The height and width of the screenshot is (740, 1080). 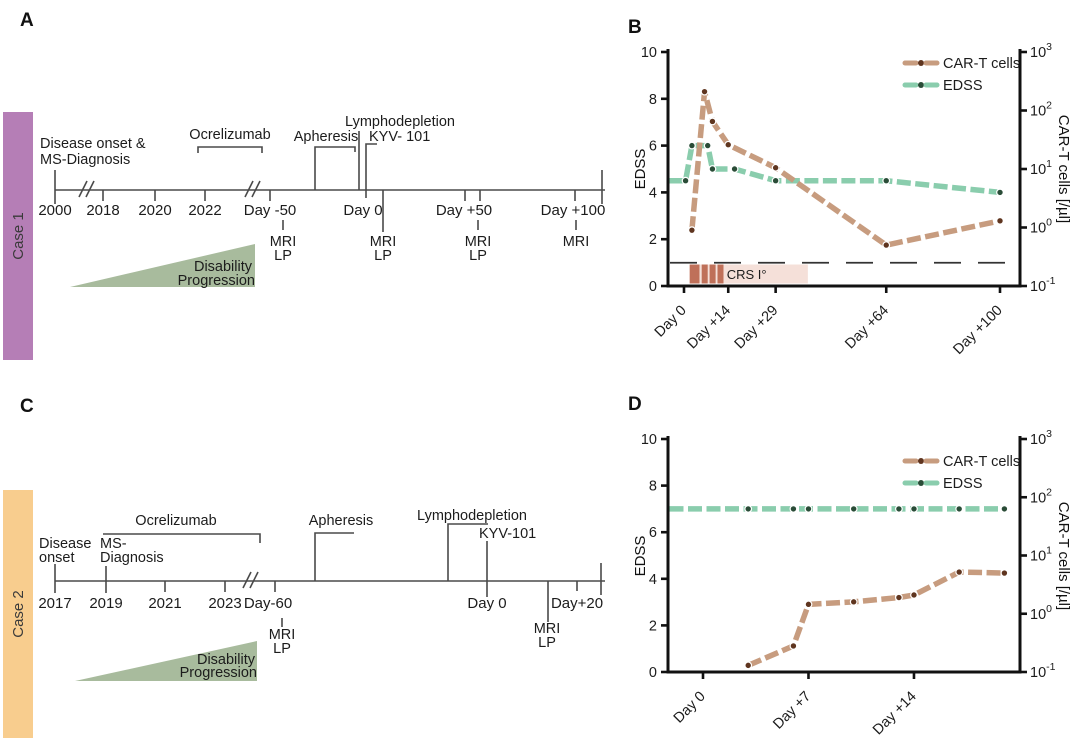 What do you see at coordinates (1041, 555) in the screenshot?
I see `y-tick-right-label: 10¹` at bounding box center [1041, 555].